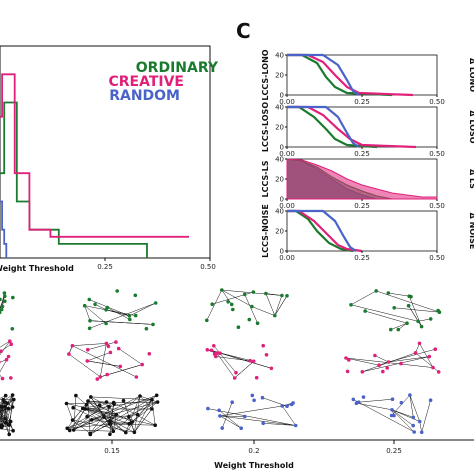  What do you see at coordinates (362, 258) in the screenshot?
I see `xtick-label: 0.25` at bounding box center [362, 258].